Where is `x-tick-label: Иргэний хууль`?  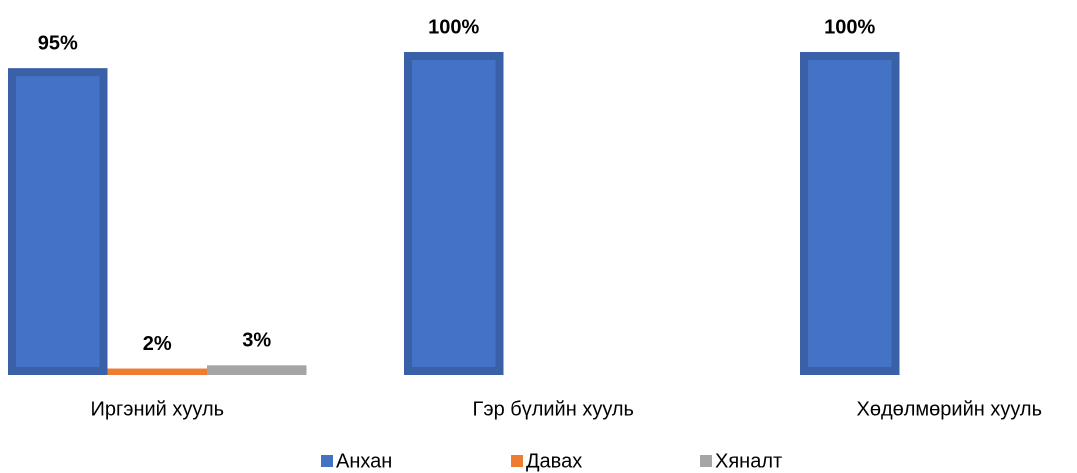
x-tick-label: Иргэний хууль is located at coordinates (157, 409).